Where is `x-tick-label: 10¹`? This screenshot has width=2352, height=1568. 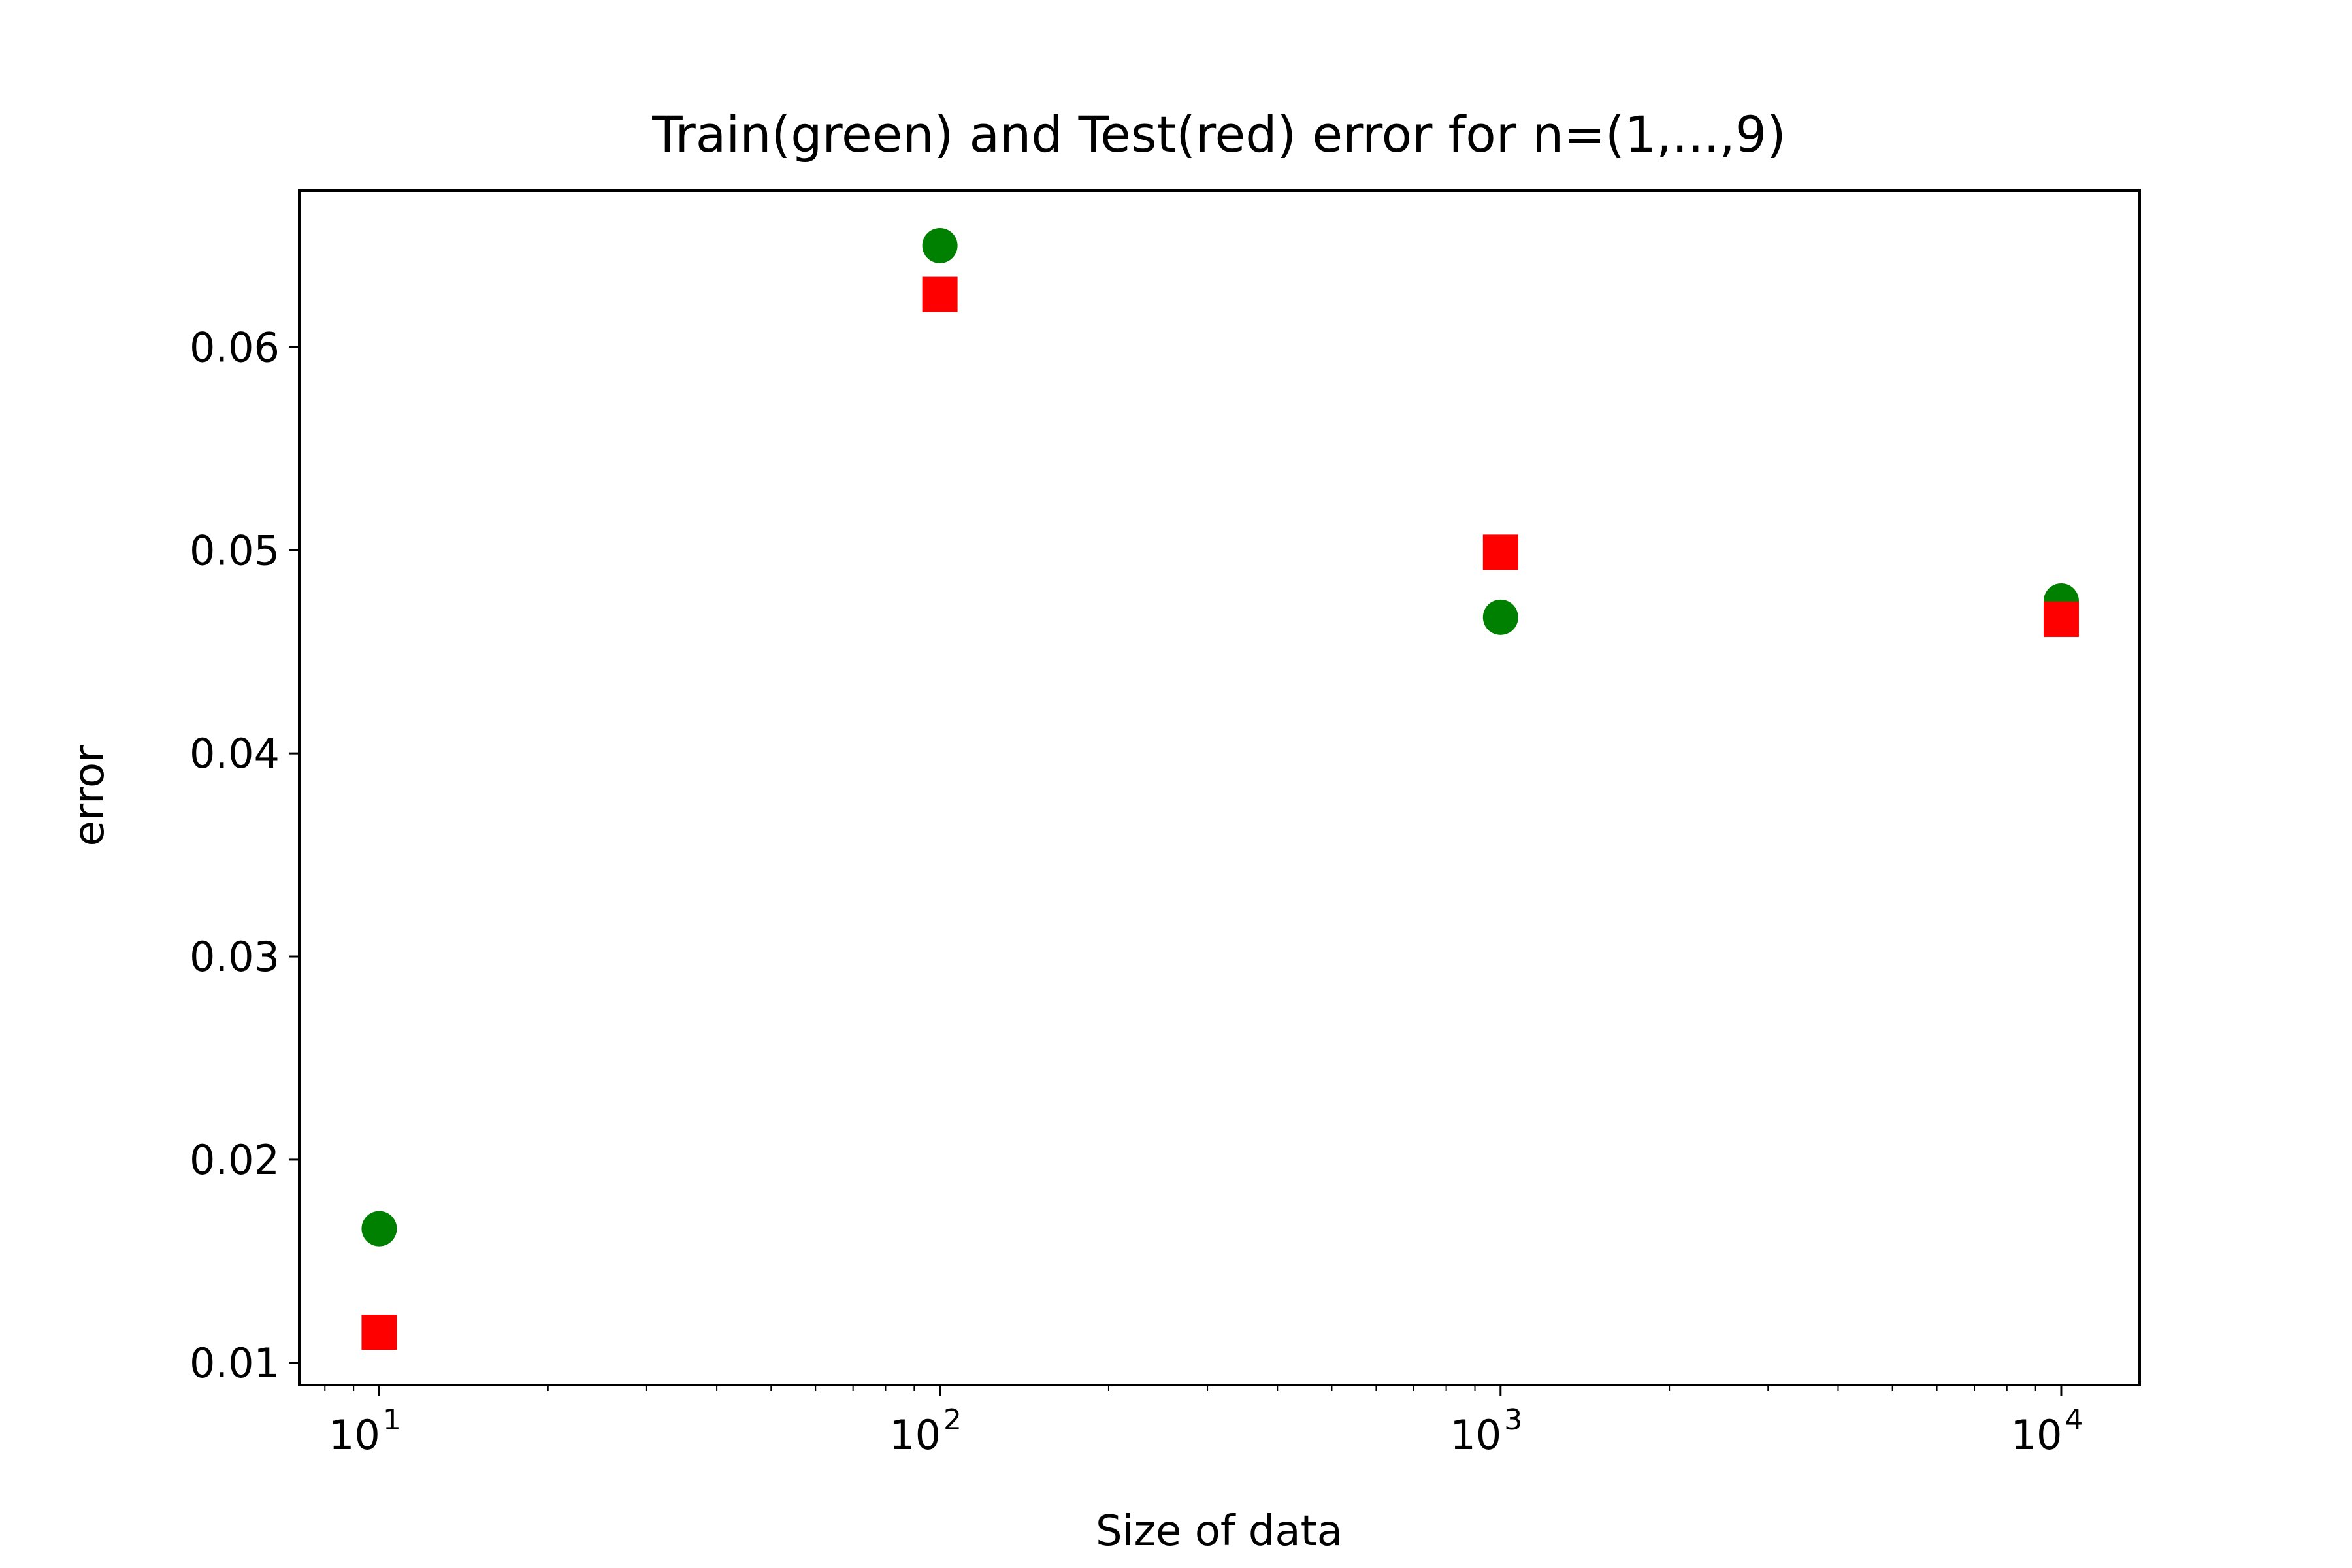 x-tick-label: 10¹ is located at coordinates (365, 1431).